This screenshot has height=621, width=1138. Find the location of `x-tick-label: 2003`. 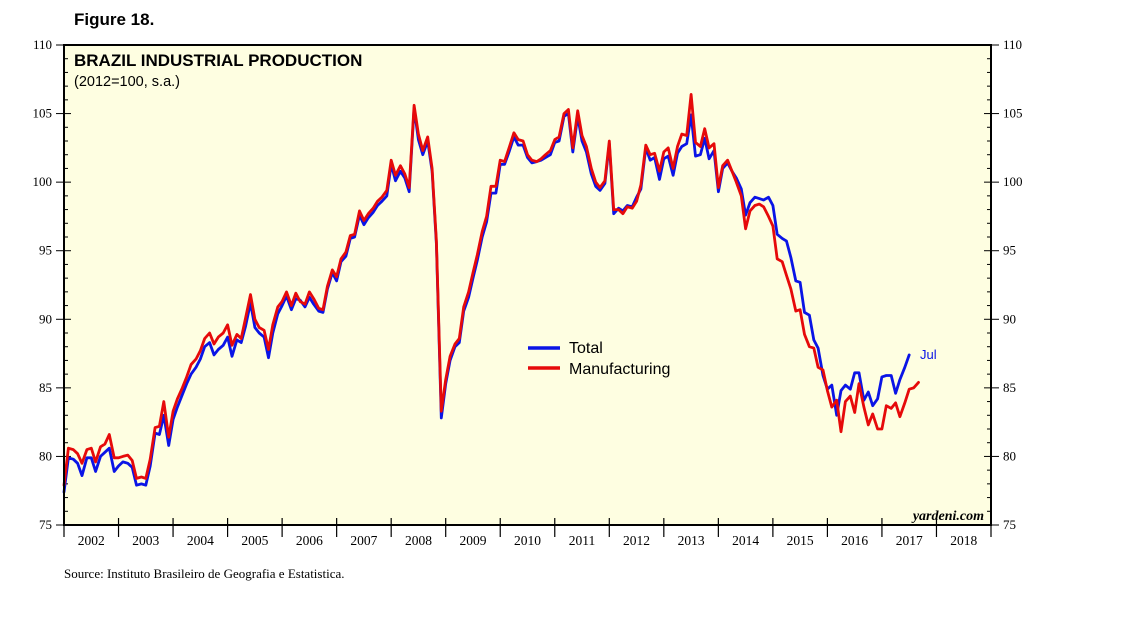

x-tick-label: 2003 is located at coordinates (145, 540).